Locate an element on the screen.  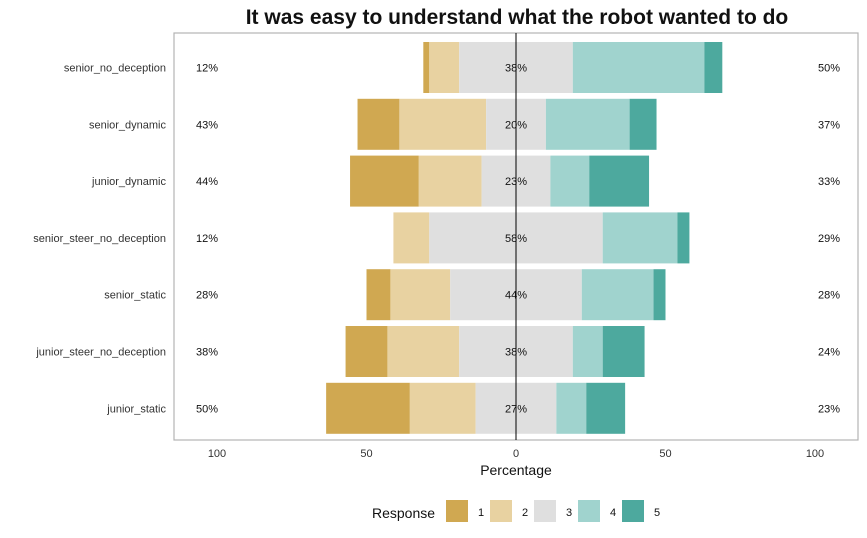
center-percent-label: 23% is located at coordinates (516, 182).